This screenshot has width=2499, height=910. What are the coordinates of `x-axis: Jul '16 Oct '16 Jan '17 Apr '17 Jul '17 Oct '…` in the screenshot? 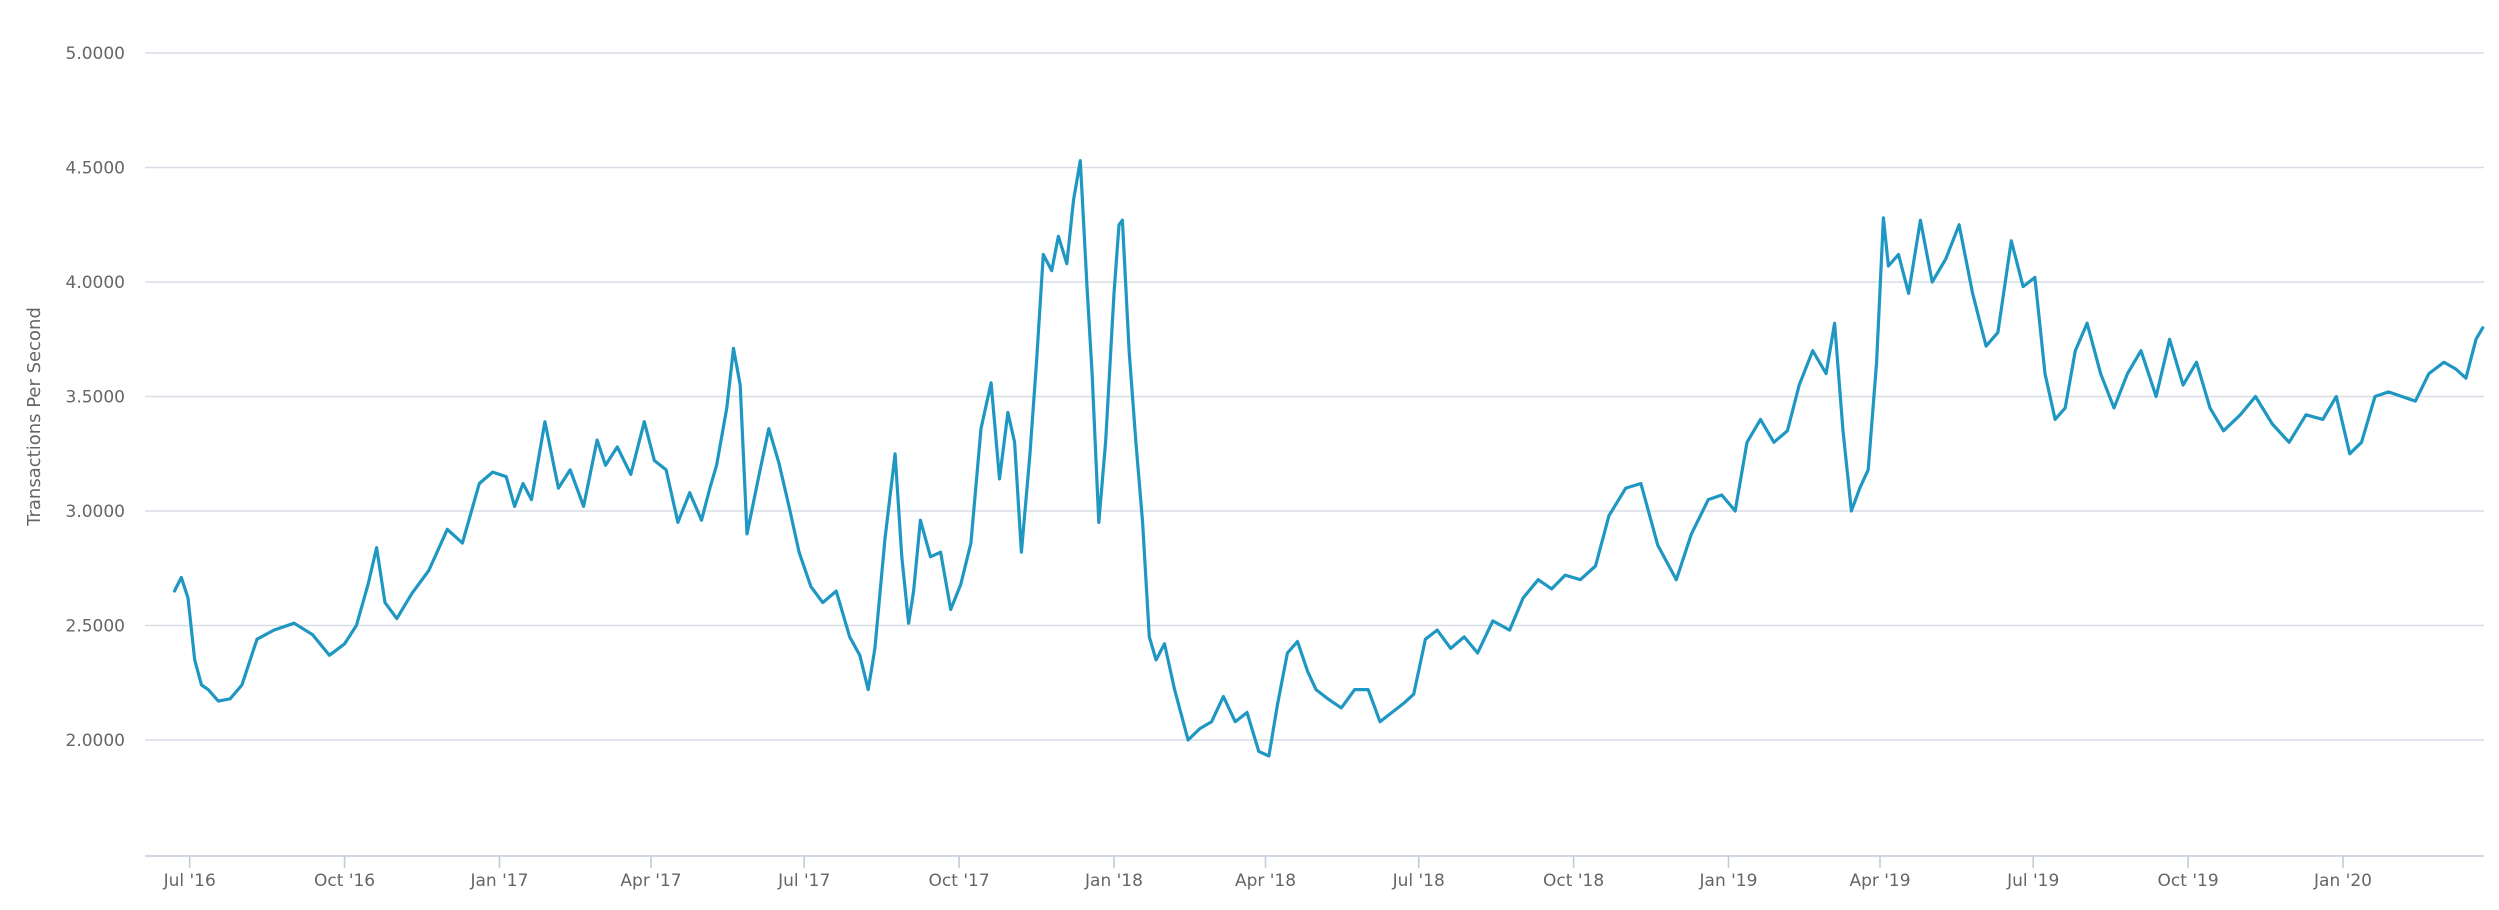 It's located at (1314, 873).